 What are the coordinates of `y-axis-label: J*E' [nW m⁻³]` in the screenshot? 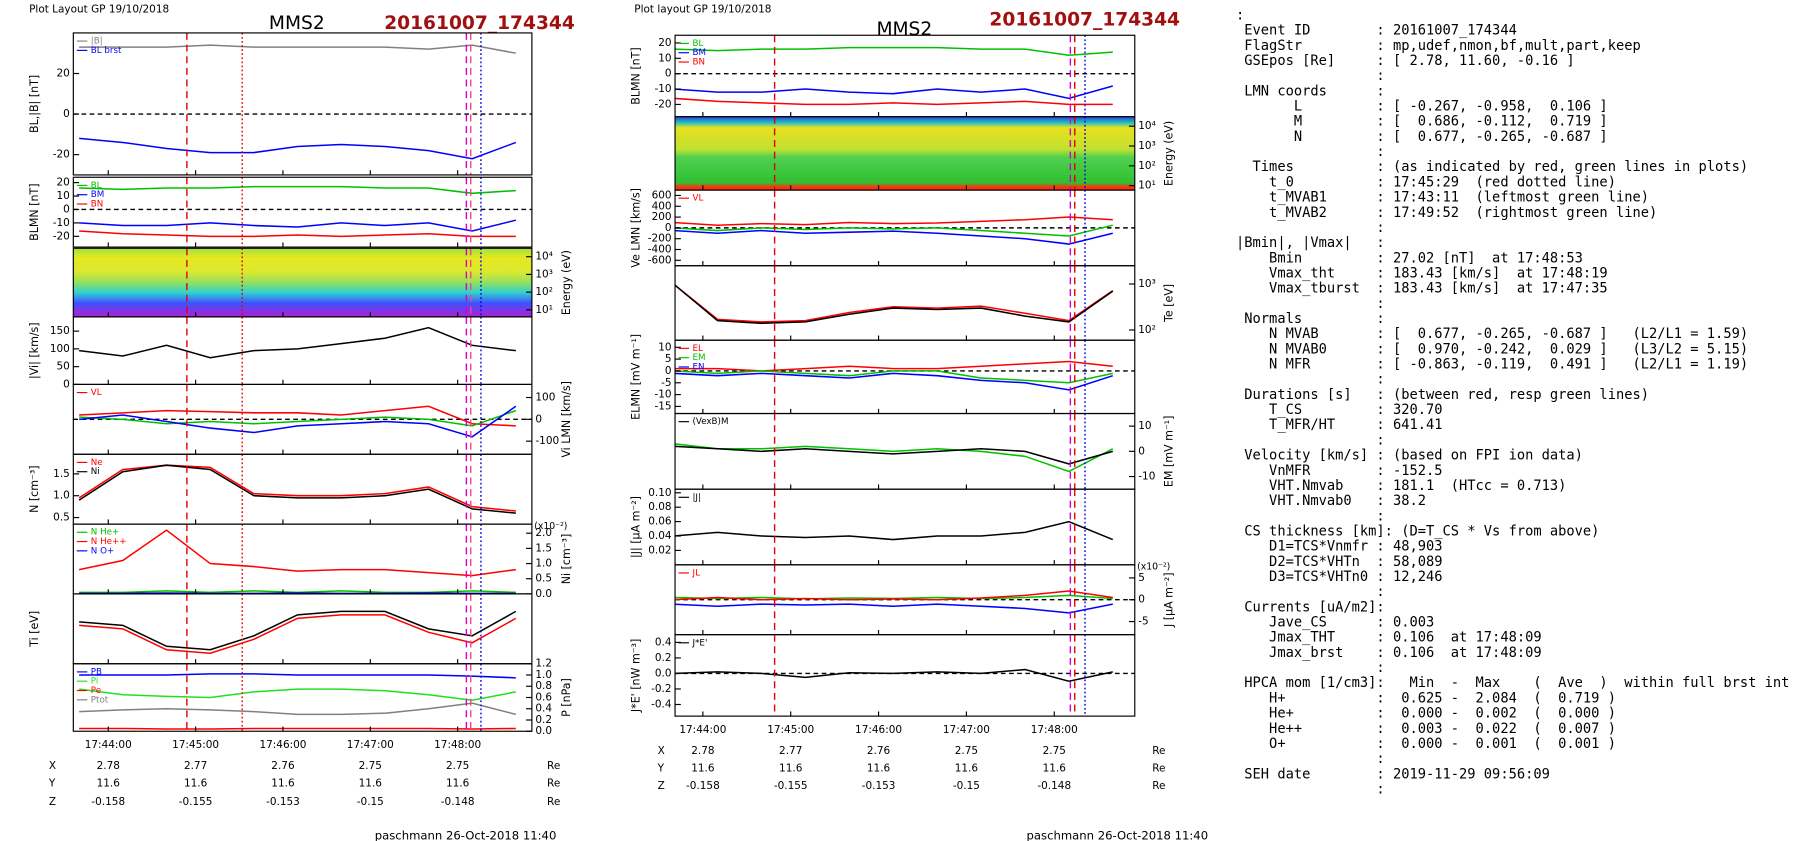 It's located at (636, 676).